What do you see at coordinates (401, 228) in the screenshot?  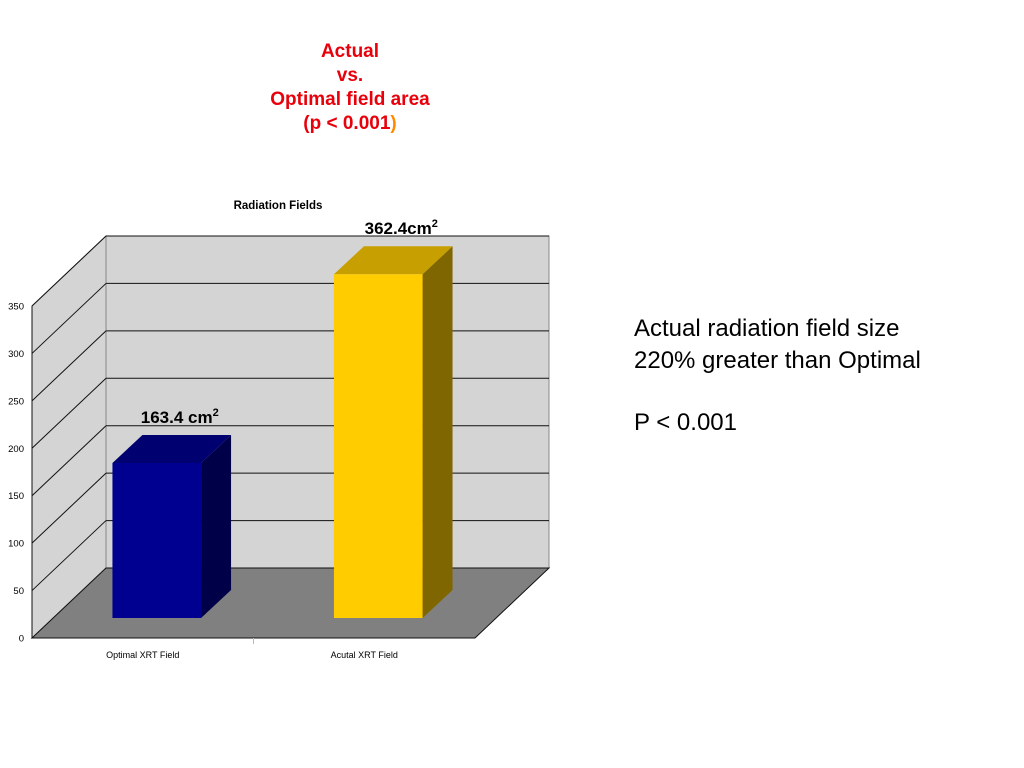 I see `bar-value-label-1: 362.4cm2` at bounding box center [401, 228].